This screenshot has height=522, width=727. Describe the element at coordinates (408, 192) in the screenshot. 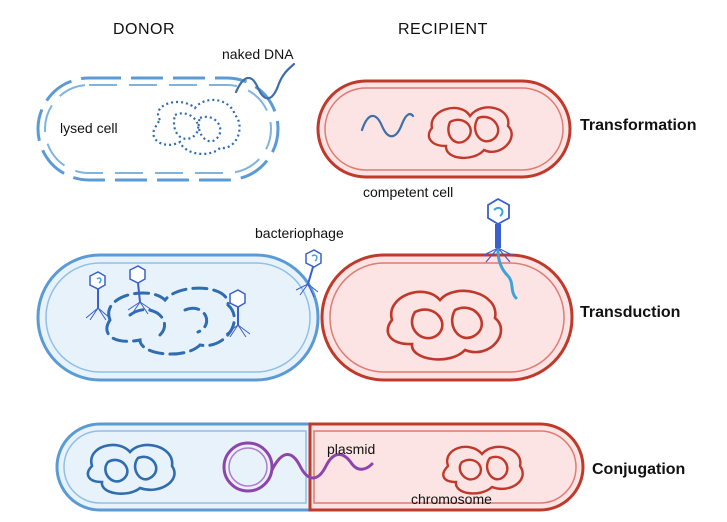

I see `competent-cell-label: competent cell` at that location.